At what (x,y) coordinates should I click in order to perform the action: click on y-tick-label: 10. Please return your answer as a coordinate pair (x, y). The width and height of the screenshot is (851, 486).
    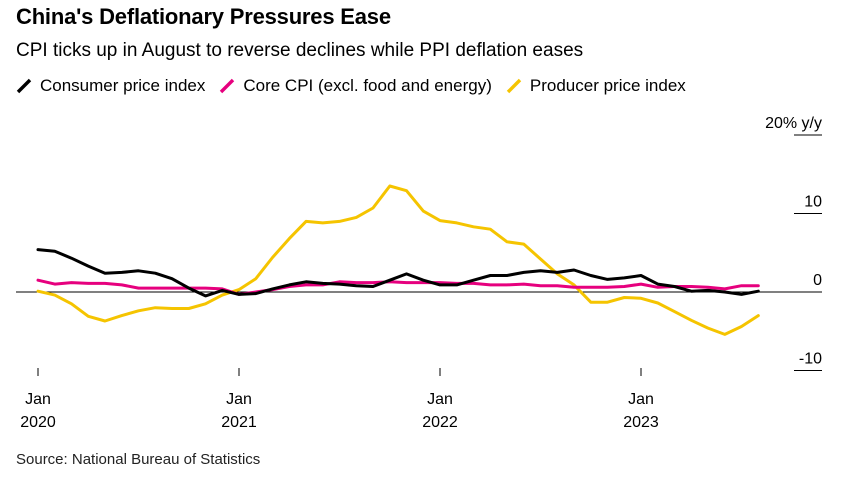
    Looking at the image, I should click on (813, 202).